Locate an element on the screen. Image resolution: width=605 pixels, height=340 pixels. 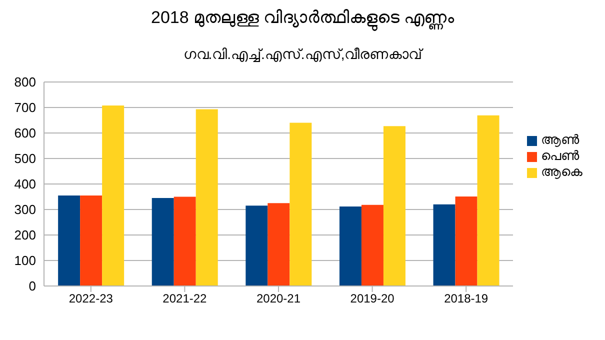
y-tick-label: 600 is located at coordinates (25, 133).